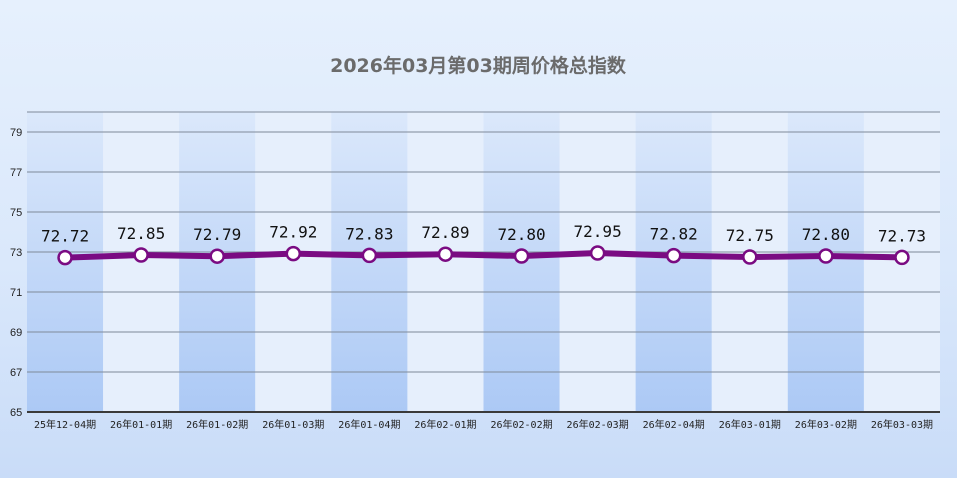 The width and height of the screenshot is (957, 478). Describe the element at coordinates (902, 424) in the screenshot. I see `x-tick-label: 26年03-03期` at that location.